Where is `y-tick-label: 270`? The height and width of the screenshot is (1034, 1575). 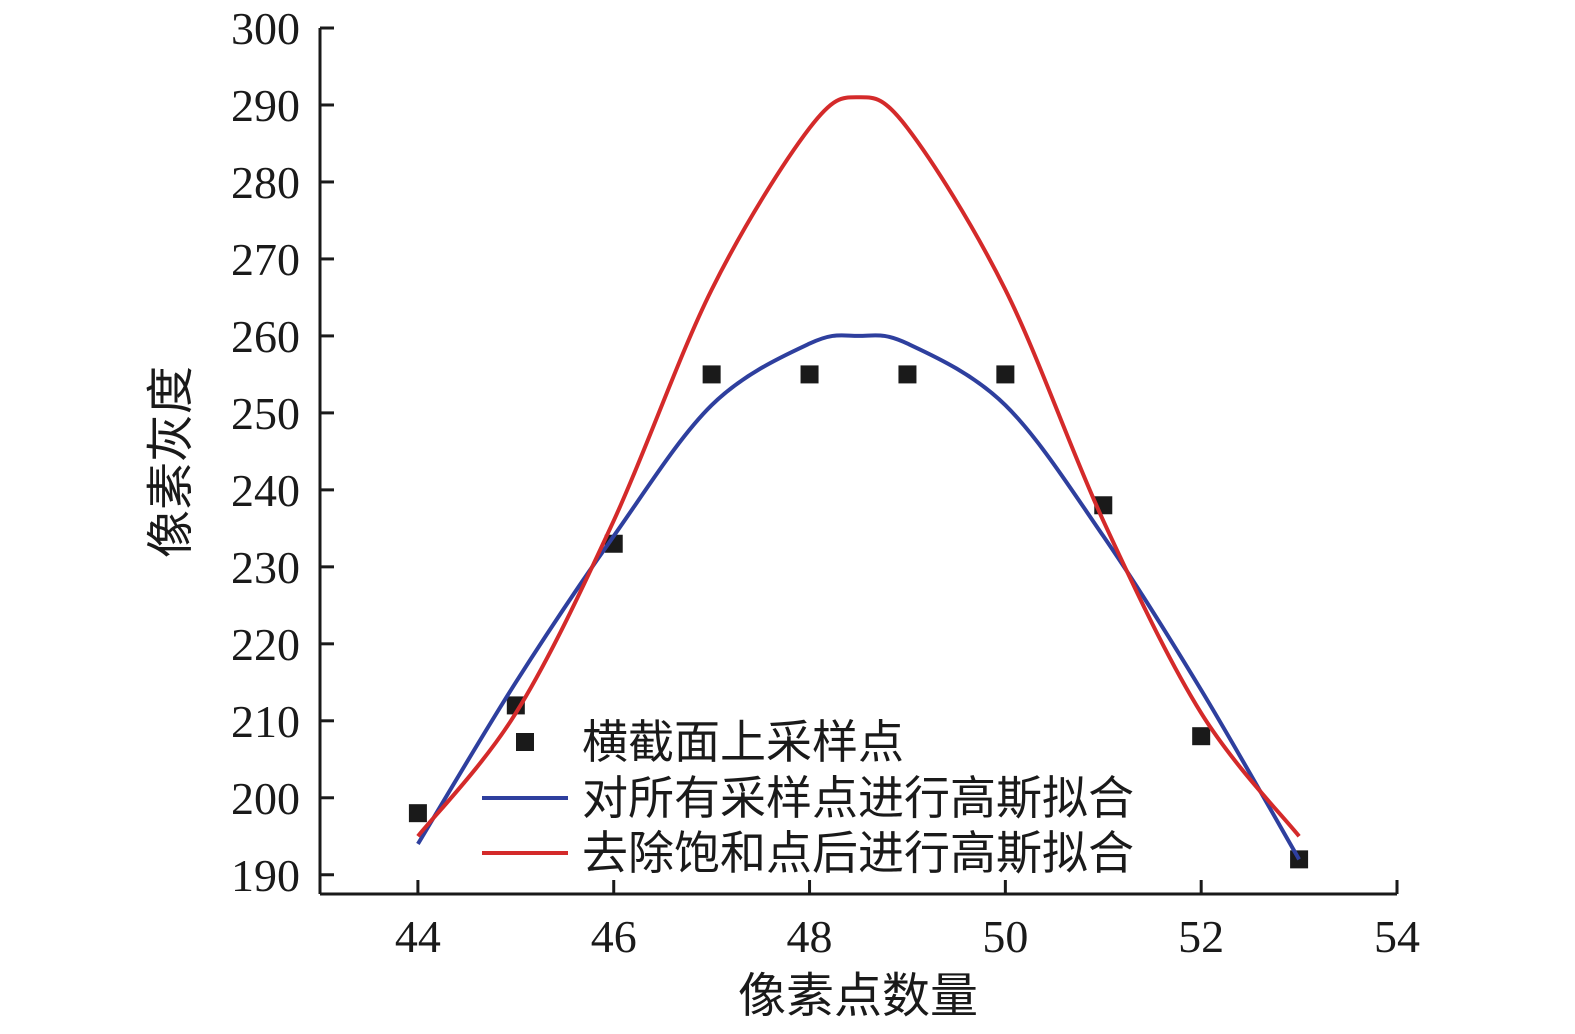 y-tick-label: 270 is located at coordinates (265, 259).